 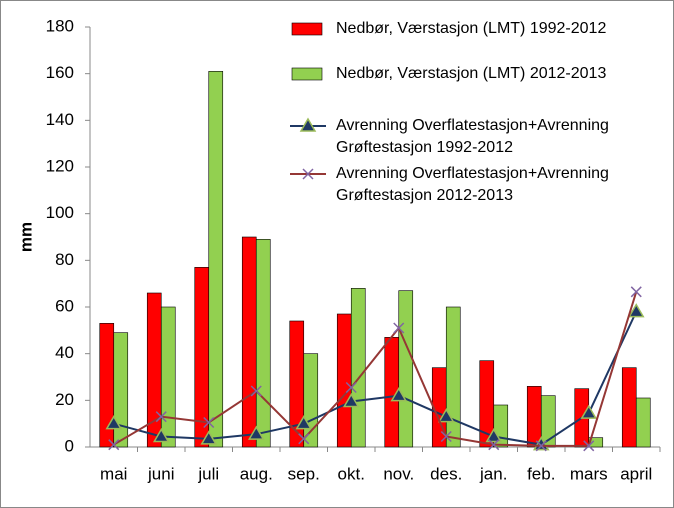 I want to click on legend-label: Nedbør, Værstasjon (LMT) 2012-2013, so click(x=471, y=73).